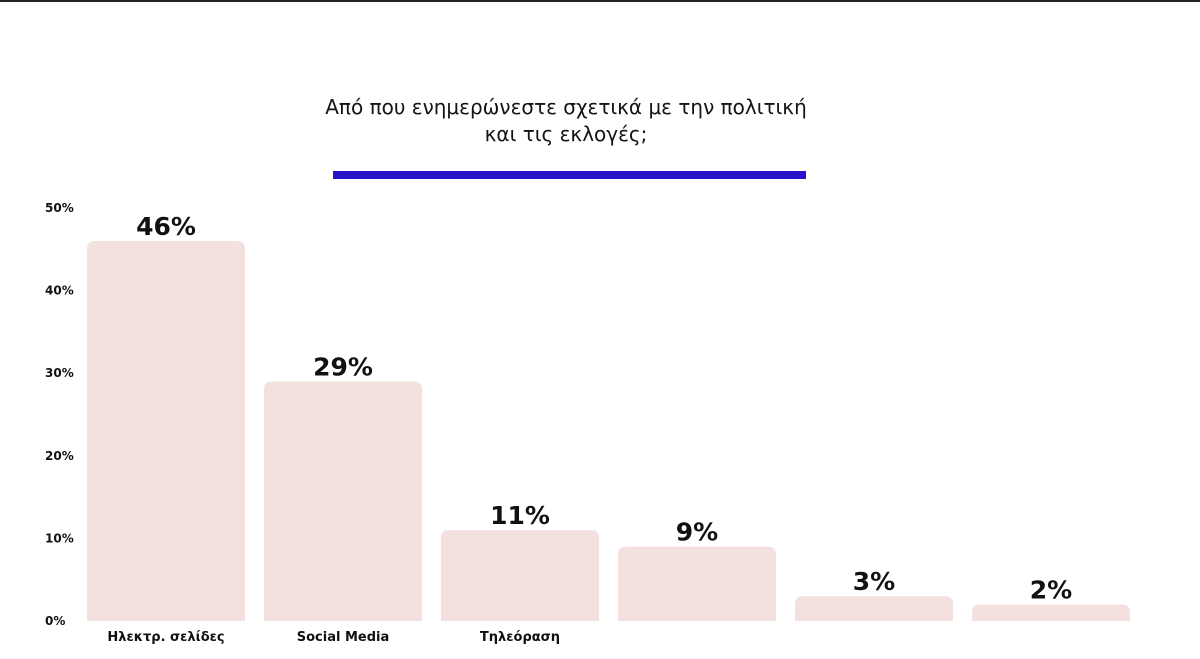 This screenshot has height=659, width=1200. I want to click on value-label-1: 46%, so click(166, 226).